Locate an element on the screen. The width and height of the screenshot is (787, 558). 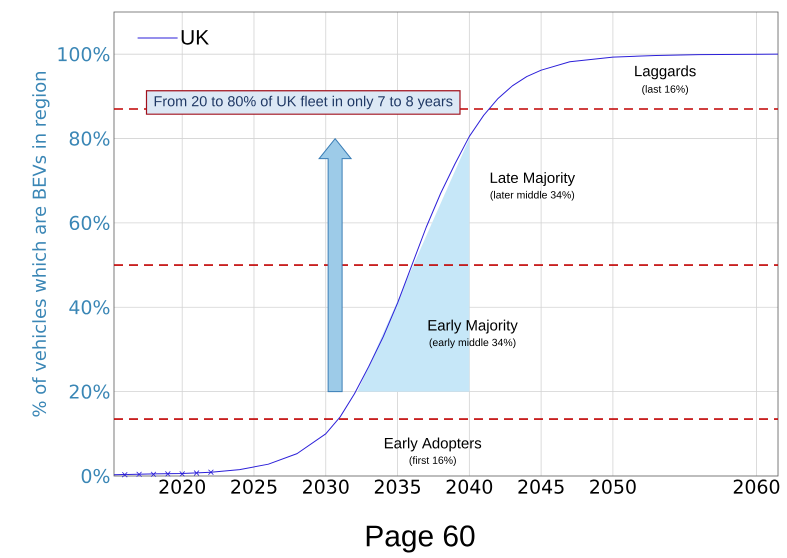
x-tick-label: 2050 is located at coordinates (613, 487).